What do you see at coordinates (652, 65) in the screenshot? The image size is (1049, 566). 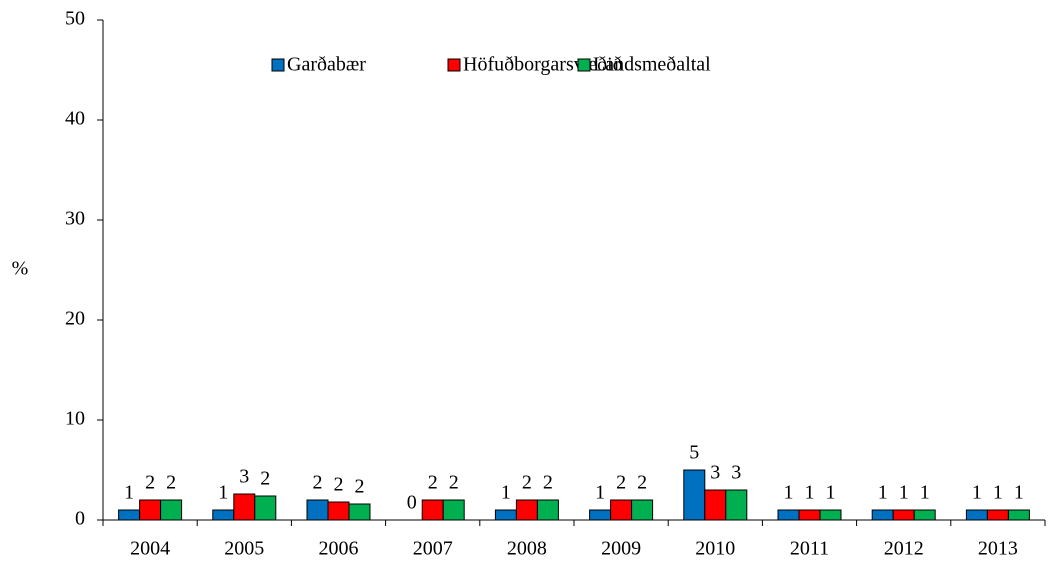 I see `legend-label: Landsmeðaltal` at bounding box center [652, 65].